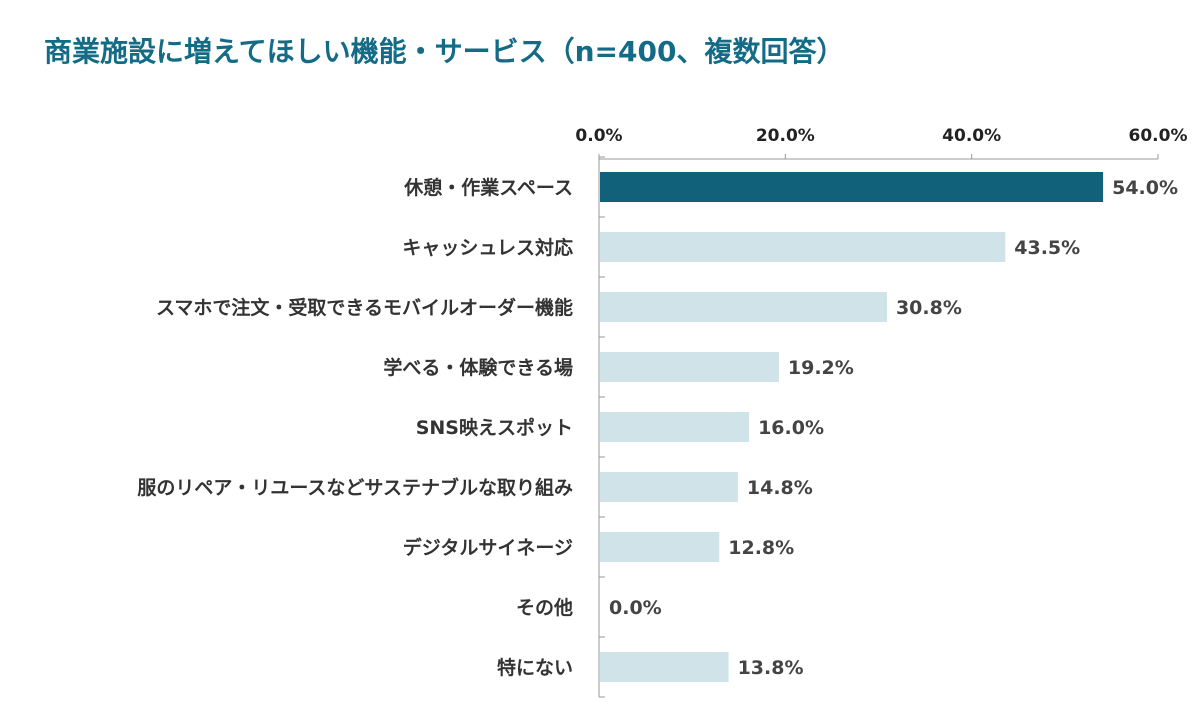 The image size is (1200, 721). I want to click on category-label: スマホで注文・受取できるモバイルオーダー機能, so click(364, 307).